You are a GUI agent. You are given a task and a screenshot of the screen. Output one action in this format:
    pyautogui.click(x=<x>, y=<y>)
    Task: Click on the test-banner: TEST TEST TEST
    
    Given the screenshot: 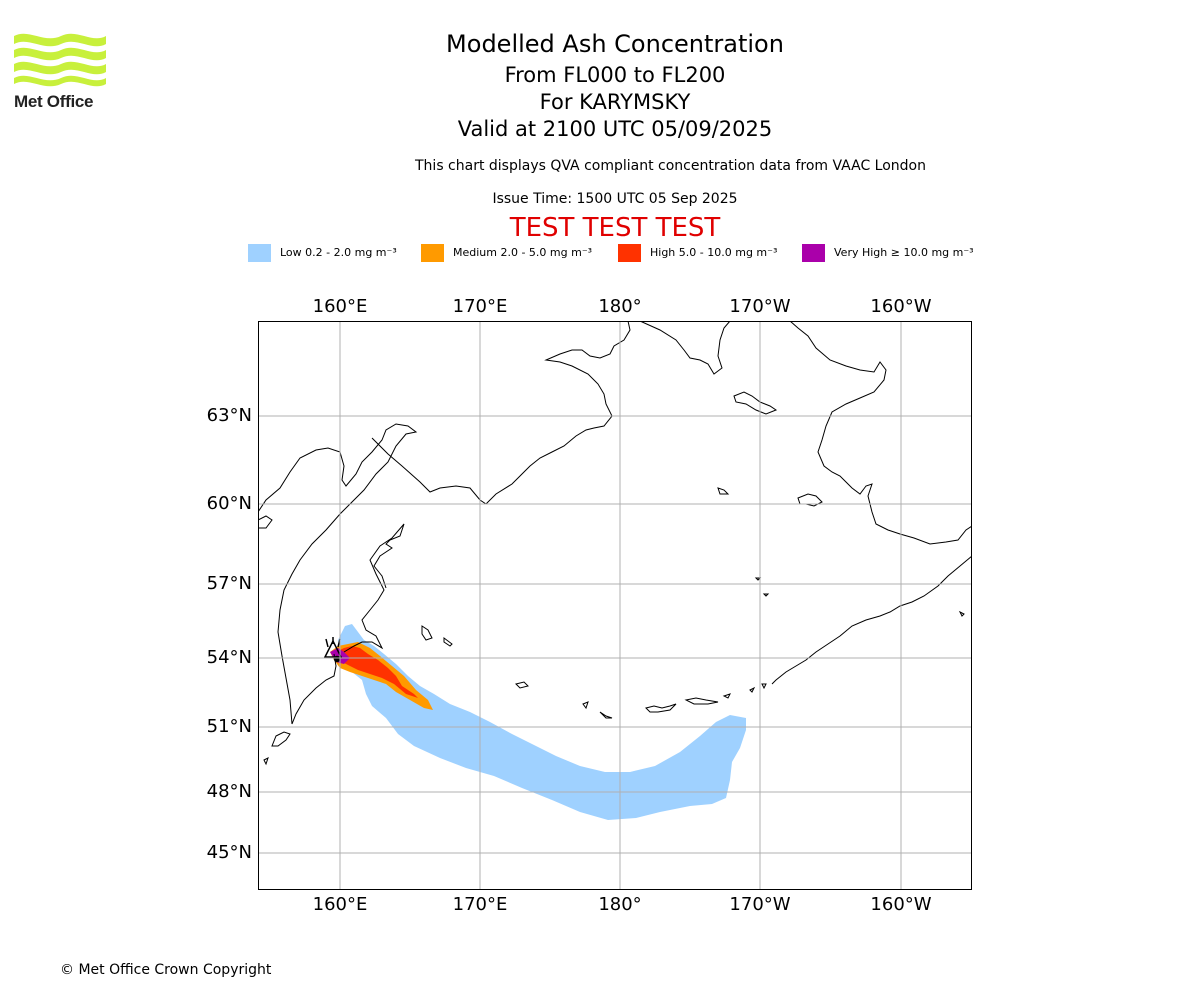 What is the action you would take?
    pyautogui.click(x=615, y=228)
    